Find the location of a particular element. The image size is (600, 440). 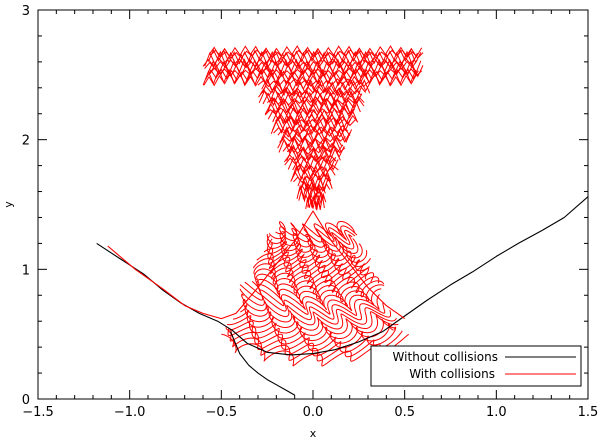

legend-label-without-collisions: Without collisions is located at coordinates (445, 357).